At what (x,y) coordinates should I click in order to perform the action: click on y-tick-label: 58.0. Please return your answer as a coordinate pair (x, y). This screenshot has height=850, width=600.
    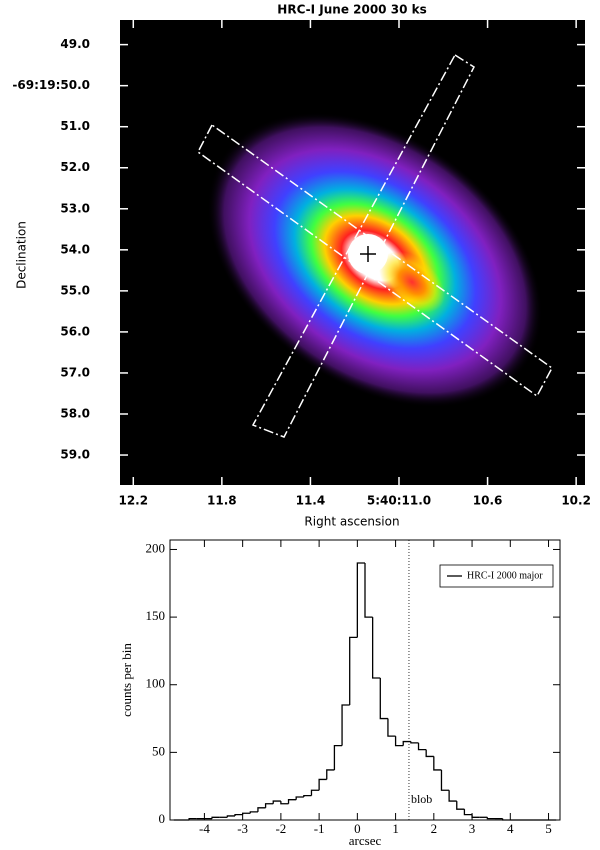
    Looking at the image, I should click on (75, 413).